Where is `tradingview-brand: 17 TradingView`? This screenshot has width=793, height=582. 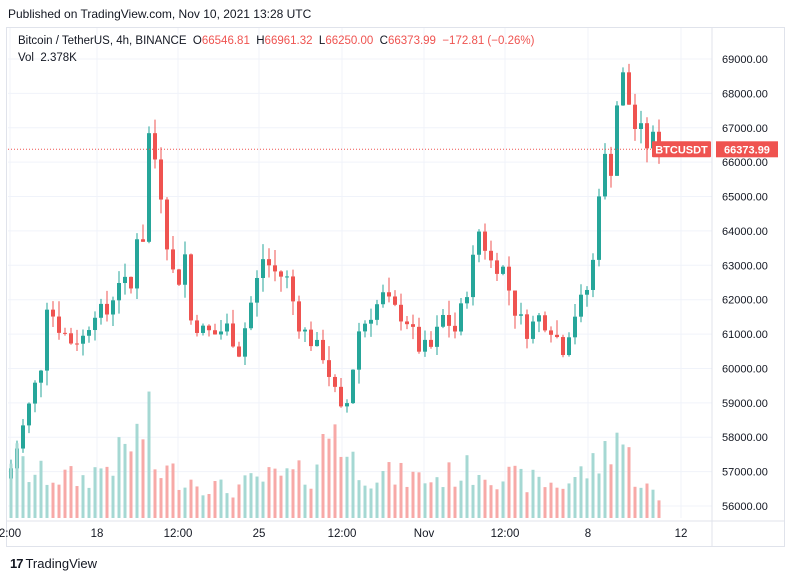 tradingview-brand: 17 TradingView is located at coordinates (53, 563).